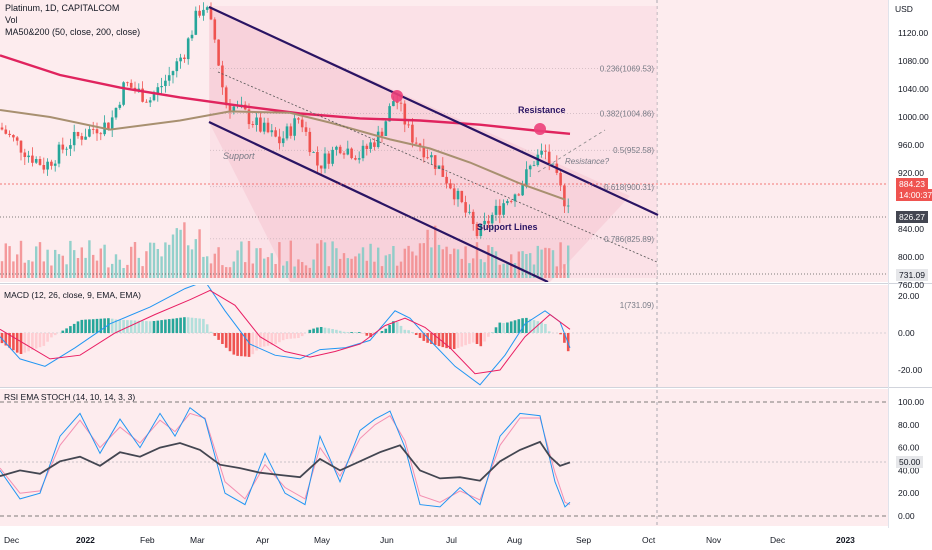 This screenshot has height=550, width=932. Describe the element at coordinates (909, 470) in the screenshot. I see `rsi-tick-label: 40.00` at that location.